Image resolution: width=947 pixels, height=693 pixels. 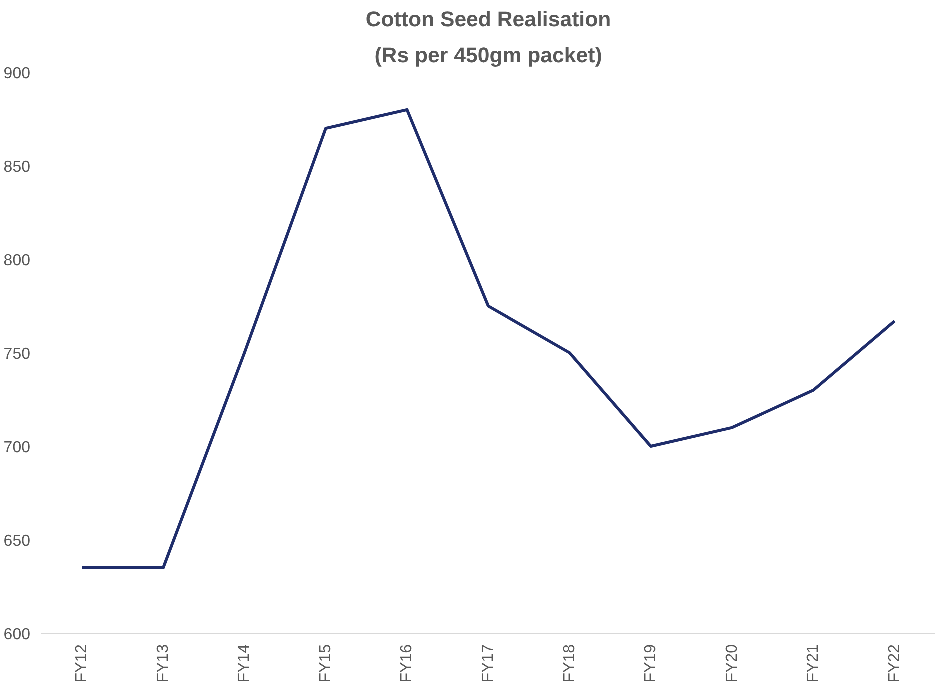 What do you see at coordinates (488, 663) in the screenshot?
I see `x-tick-label: FY17` at bounding box center [488, 663].